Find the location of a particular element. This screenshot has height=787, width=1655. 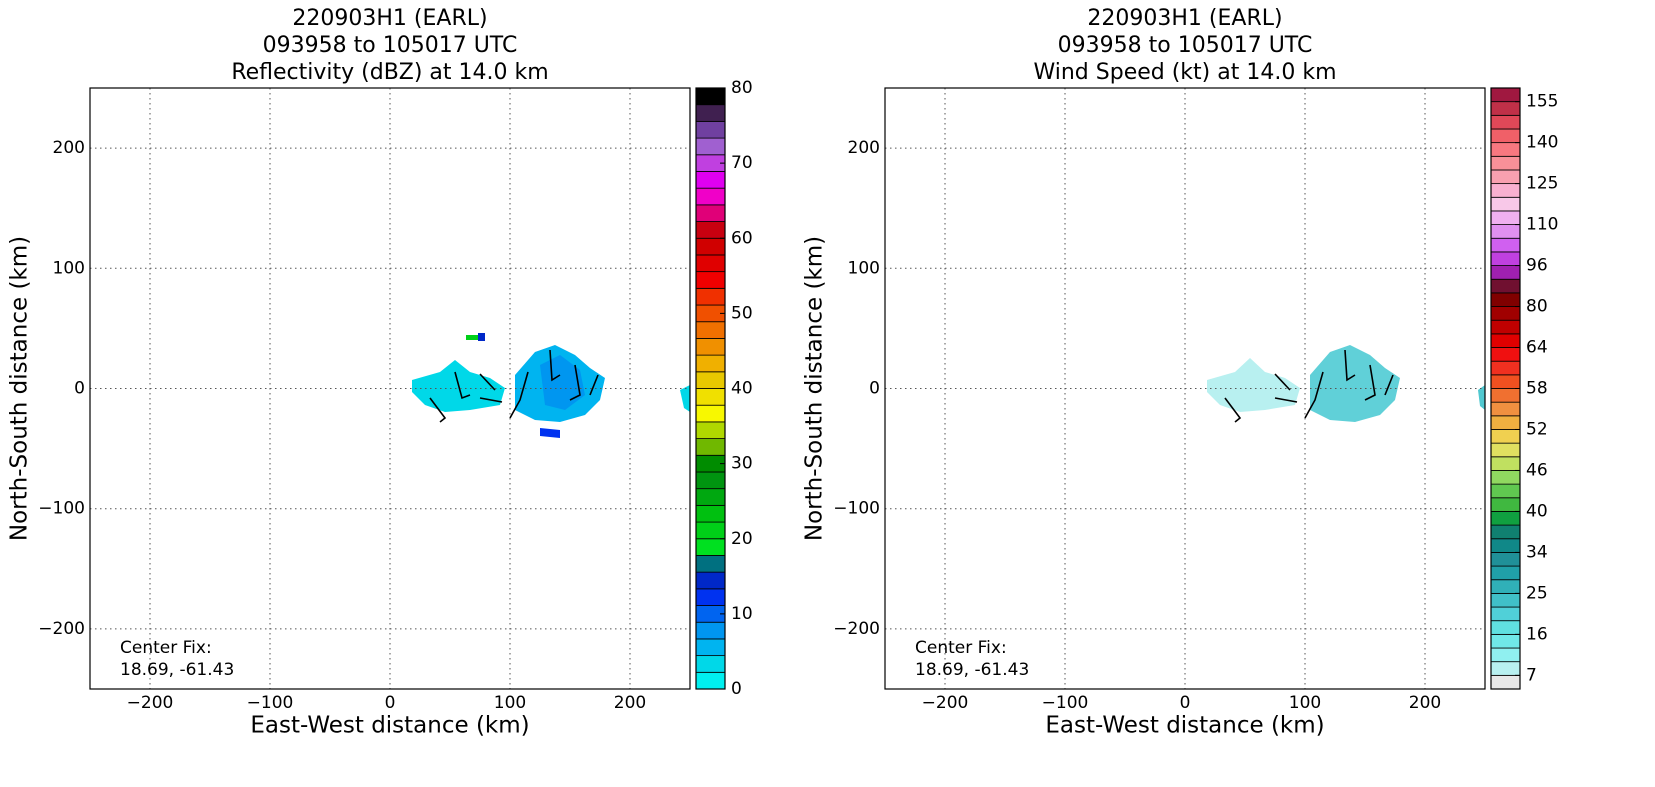

colorbar-tick-label: 155 is located at coordinates (1542, 102).